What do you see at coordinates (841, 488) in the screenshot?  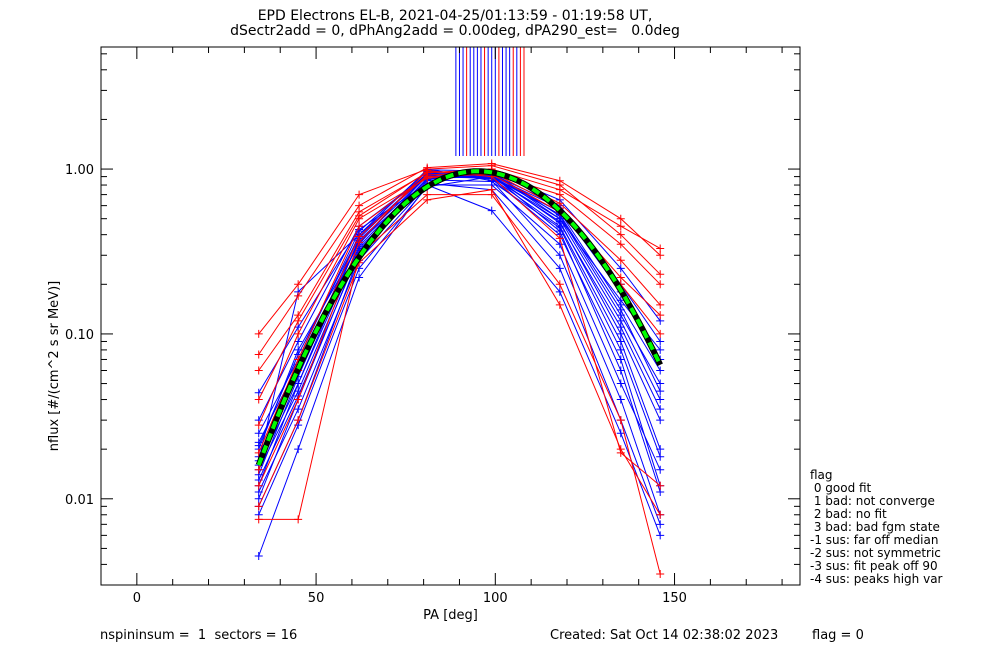 I see `legend-item-0: 0 good fit` at bounding box center [841, 488].